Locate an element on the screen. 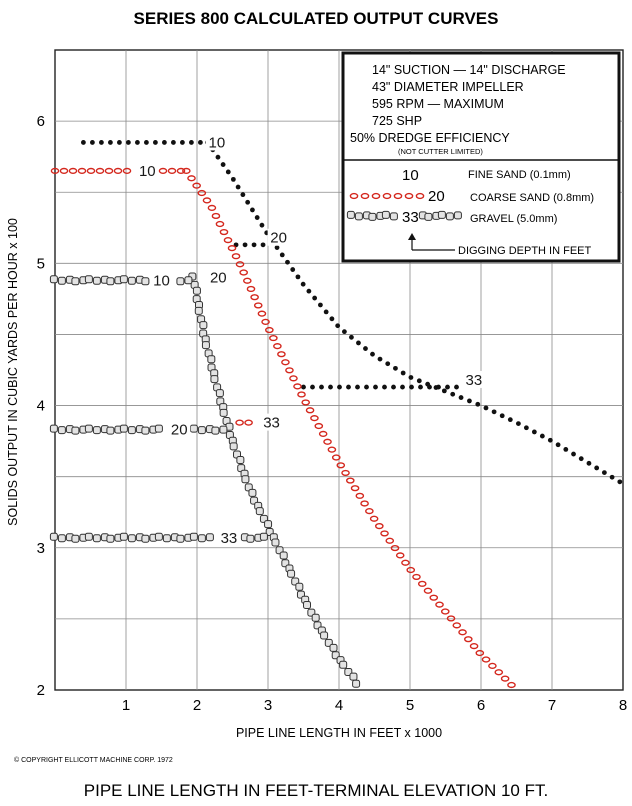 This screenshot has width=632, height=806. x-tick-label: 7 is located at coordinates (552, 705).